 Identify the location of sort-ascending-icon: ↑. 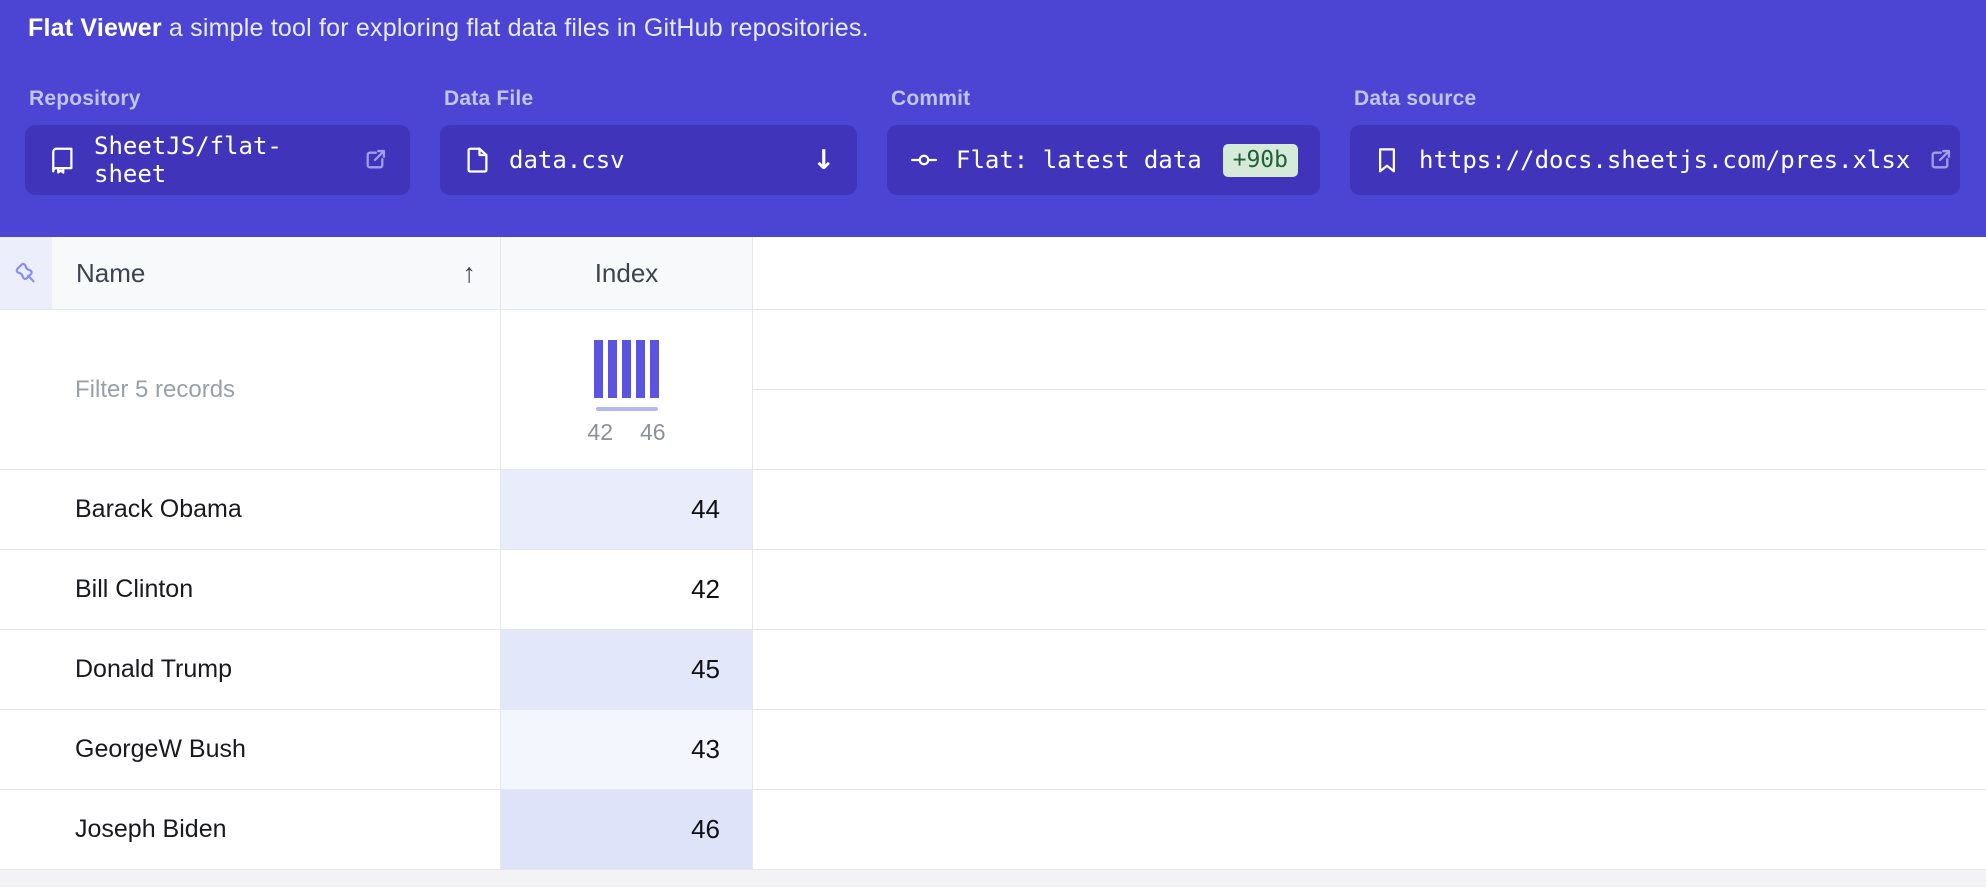
(469, 272).